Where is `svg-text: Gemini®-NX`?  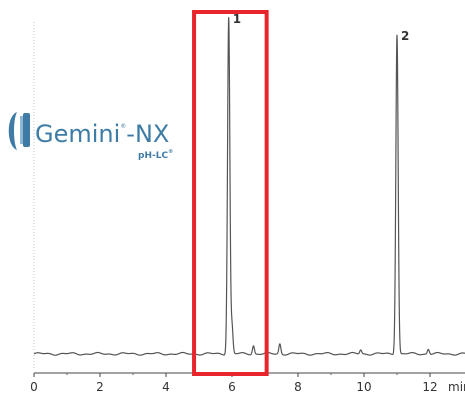 svg-text: Gemini®-NX is located at coordinates (102, 134).